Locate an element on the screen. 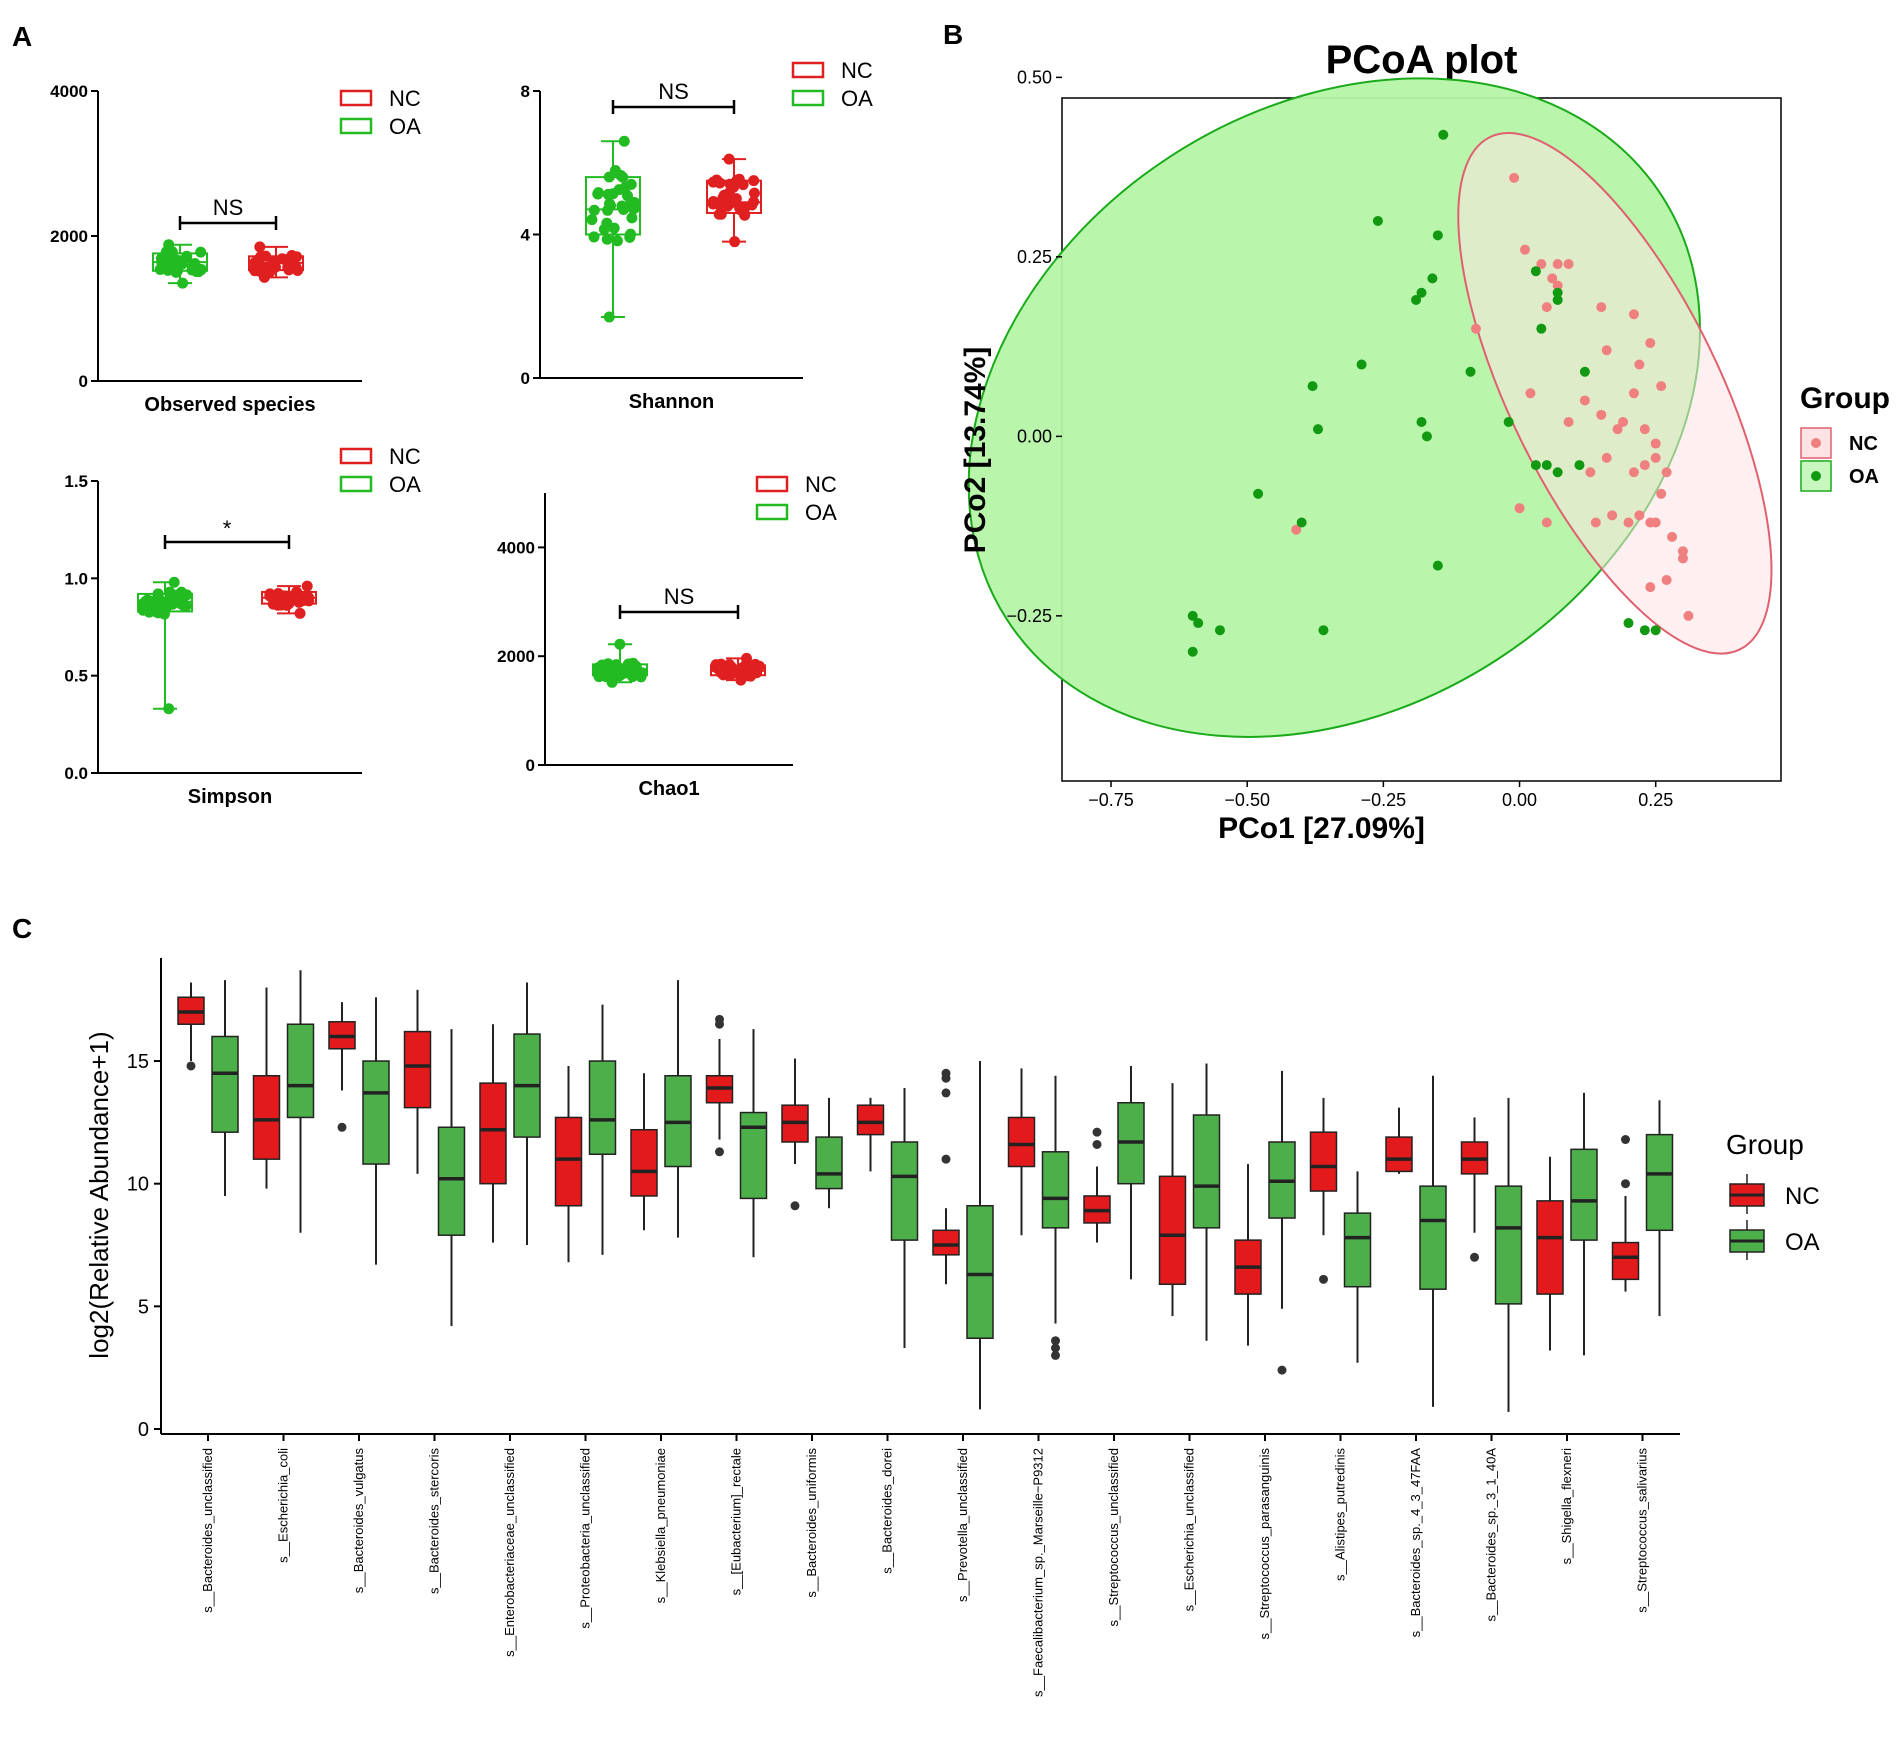 The height and width of the screenshot is (1756, 1902). category-label: s__Bacteroides_sp._3_1_40A is located at coordinates (1491, 1535).